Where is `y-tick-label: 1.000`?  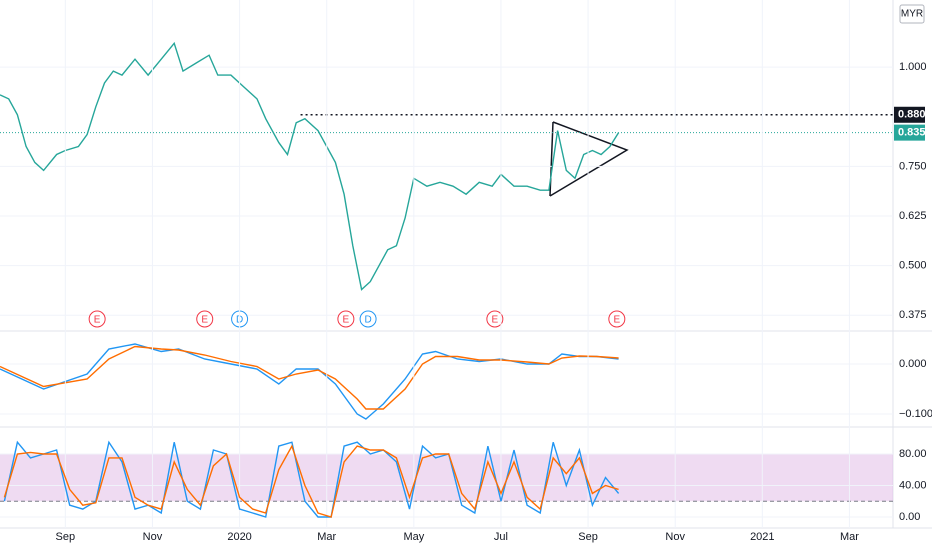
y-tick-label: 1.000 is located at coordinates (913, 67).